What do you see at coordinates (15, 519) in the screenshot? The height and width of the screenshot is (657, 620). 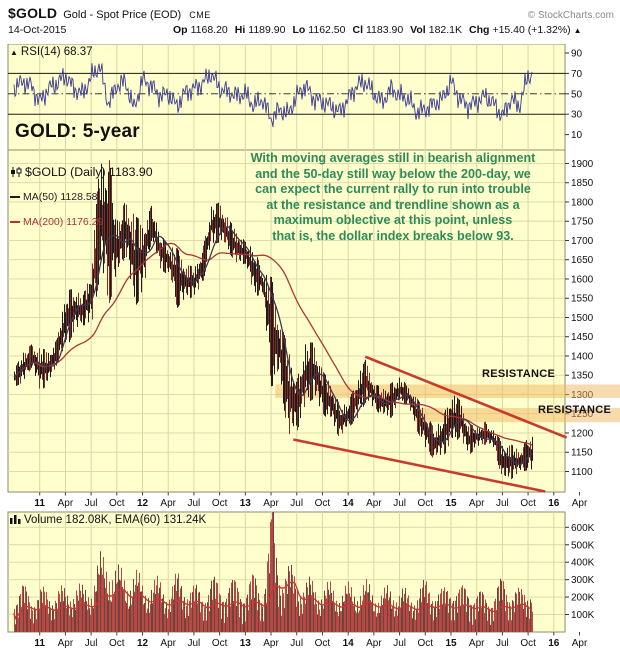 I see `volume-bars-icon` at bounding box center [15, 519].